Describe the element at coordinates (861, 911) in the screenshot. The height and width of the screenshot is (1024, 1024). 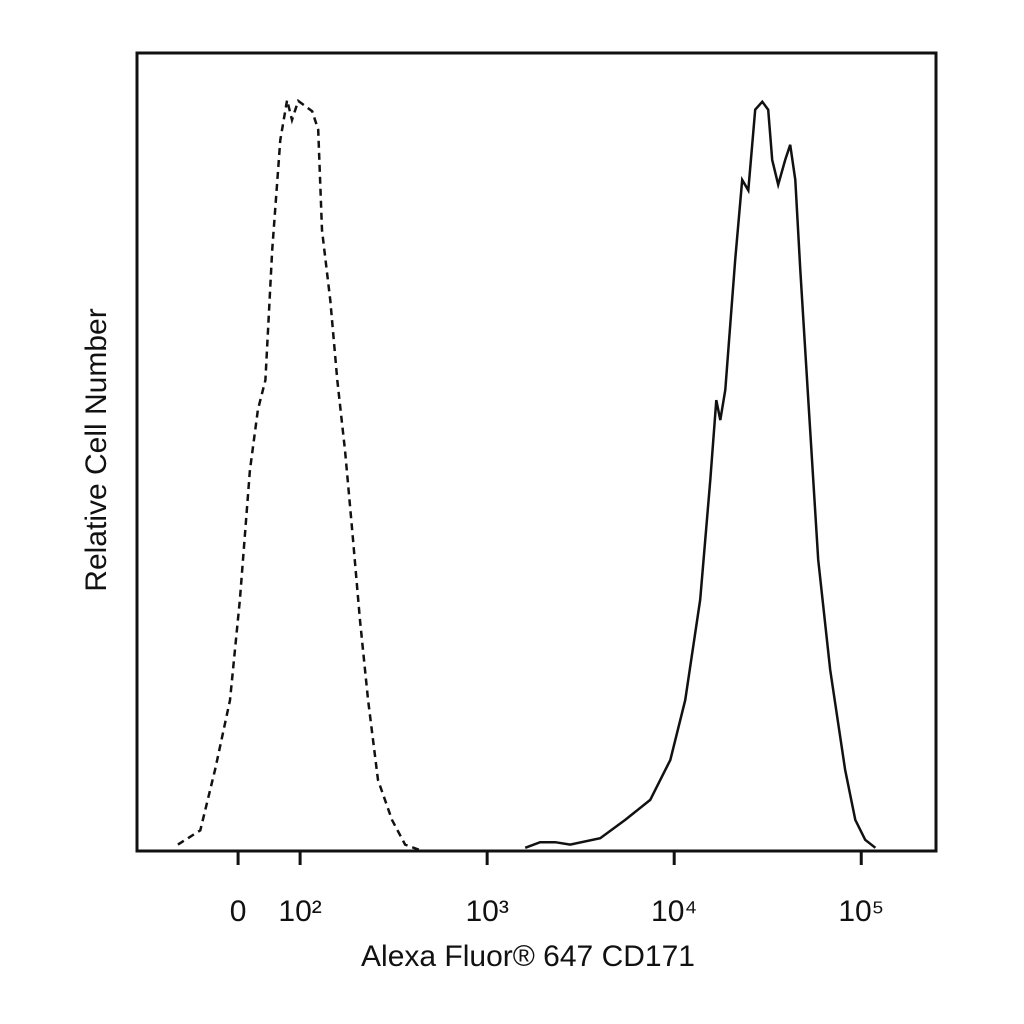
I see `x-tick-label: 10⁵` at that location.